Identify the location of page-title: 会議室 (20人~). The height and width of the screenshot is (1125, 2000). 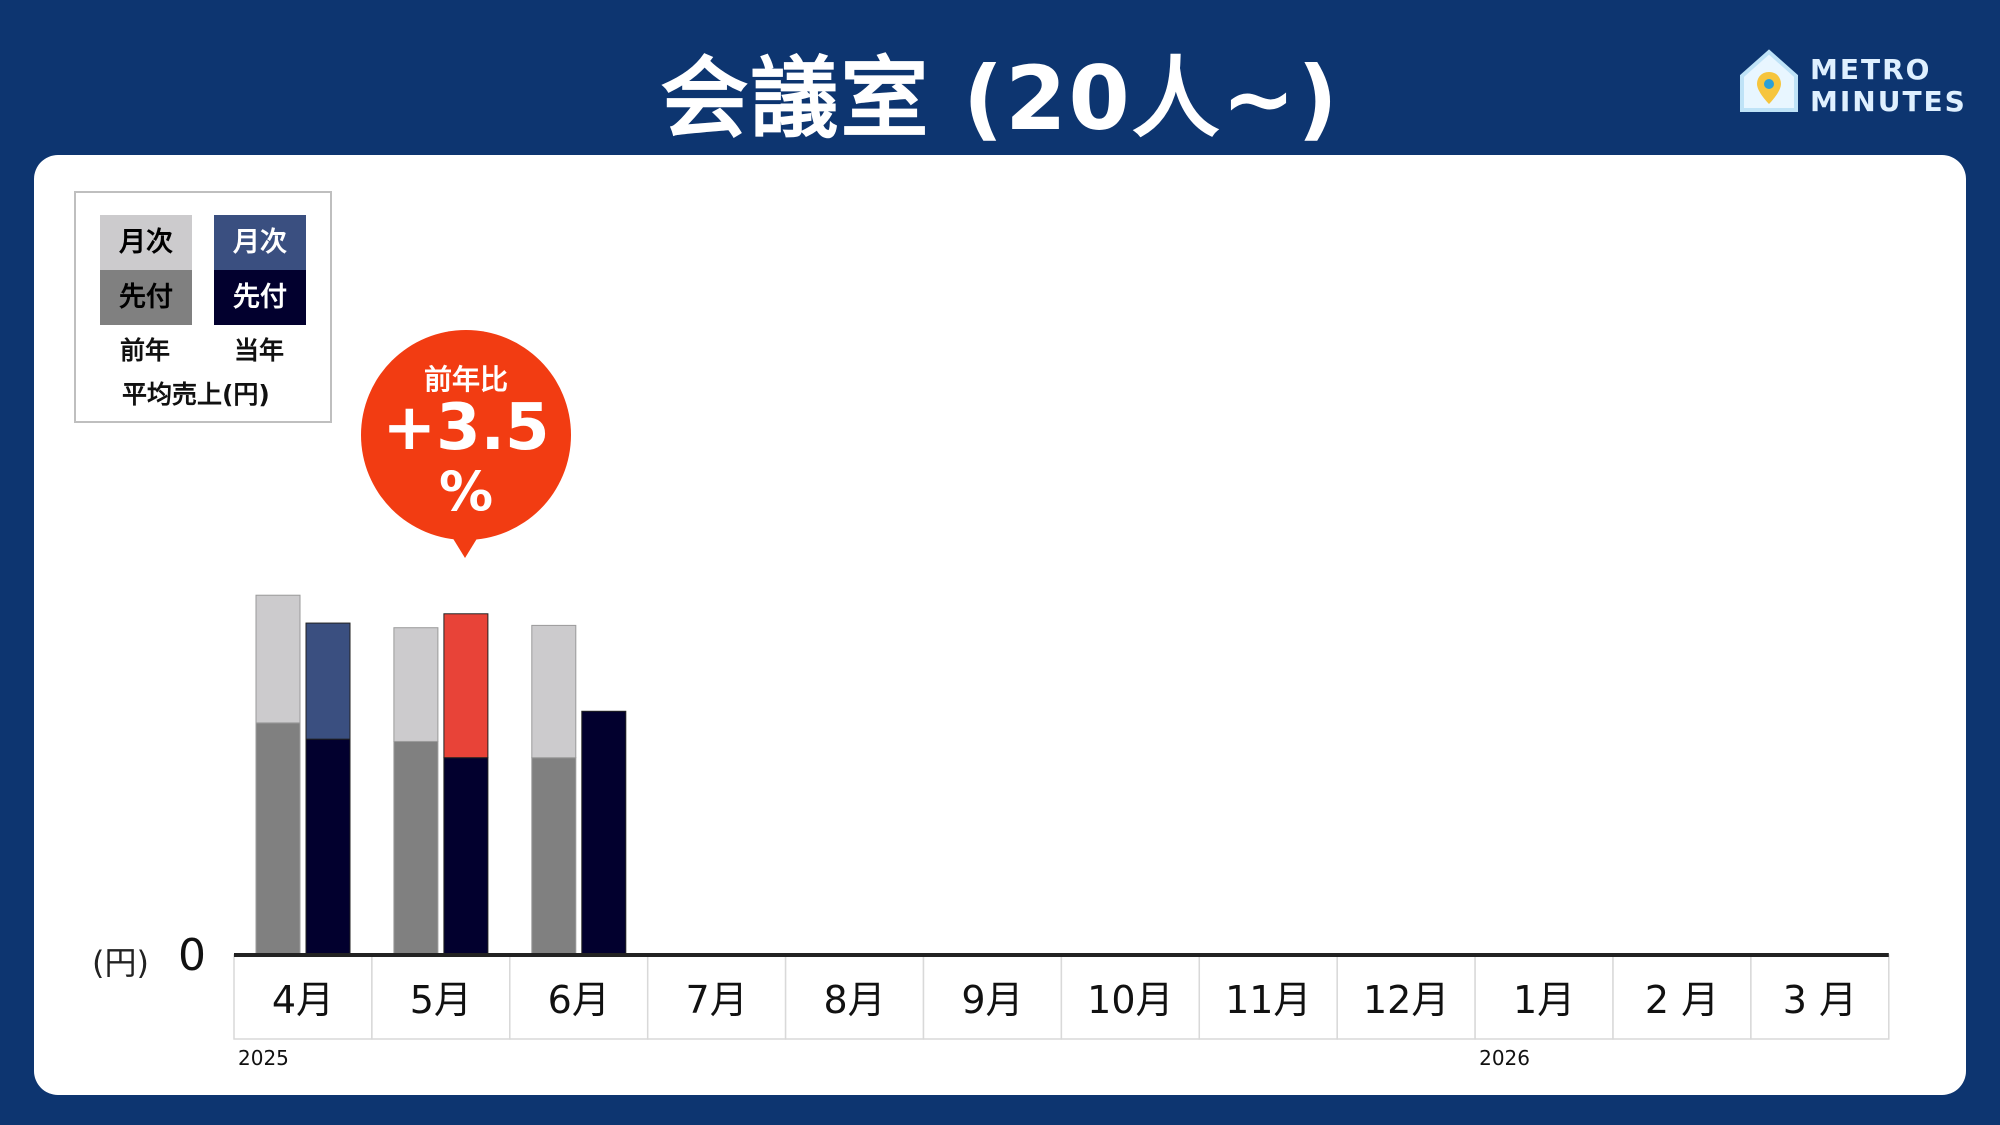
(1000, 98).